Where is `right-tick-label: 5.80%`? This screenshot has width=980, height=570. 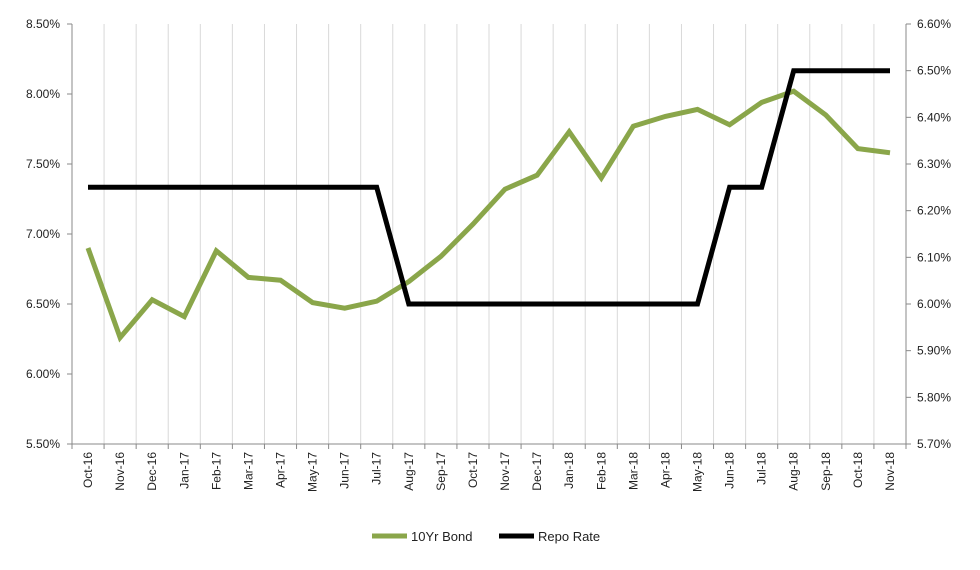 right-tick-label: 5.80% is located at coordinates (934, 397).